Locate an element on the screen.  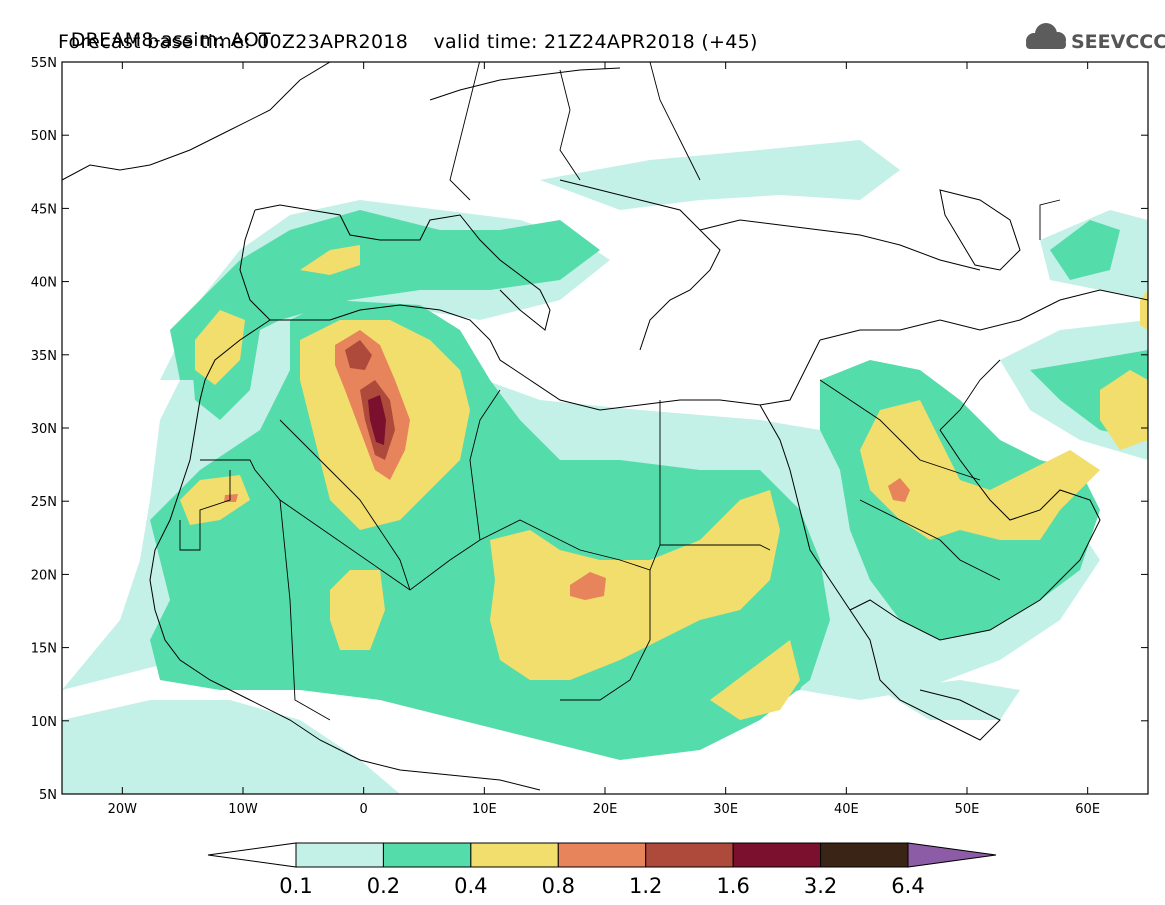
colorbar-label-6: 3.2 is located at coordinates (820, 886).